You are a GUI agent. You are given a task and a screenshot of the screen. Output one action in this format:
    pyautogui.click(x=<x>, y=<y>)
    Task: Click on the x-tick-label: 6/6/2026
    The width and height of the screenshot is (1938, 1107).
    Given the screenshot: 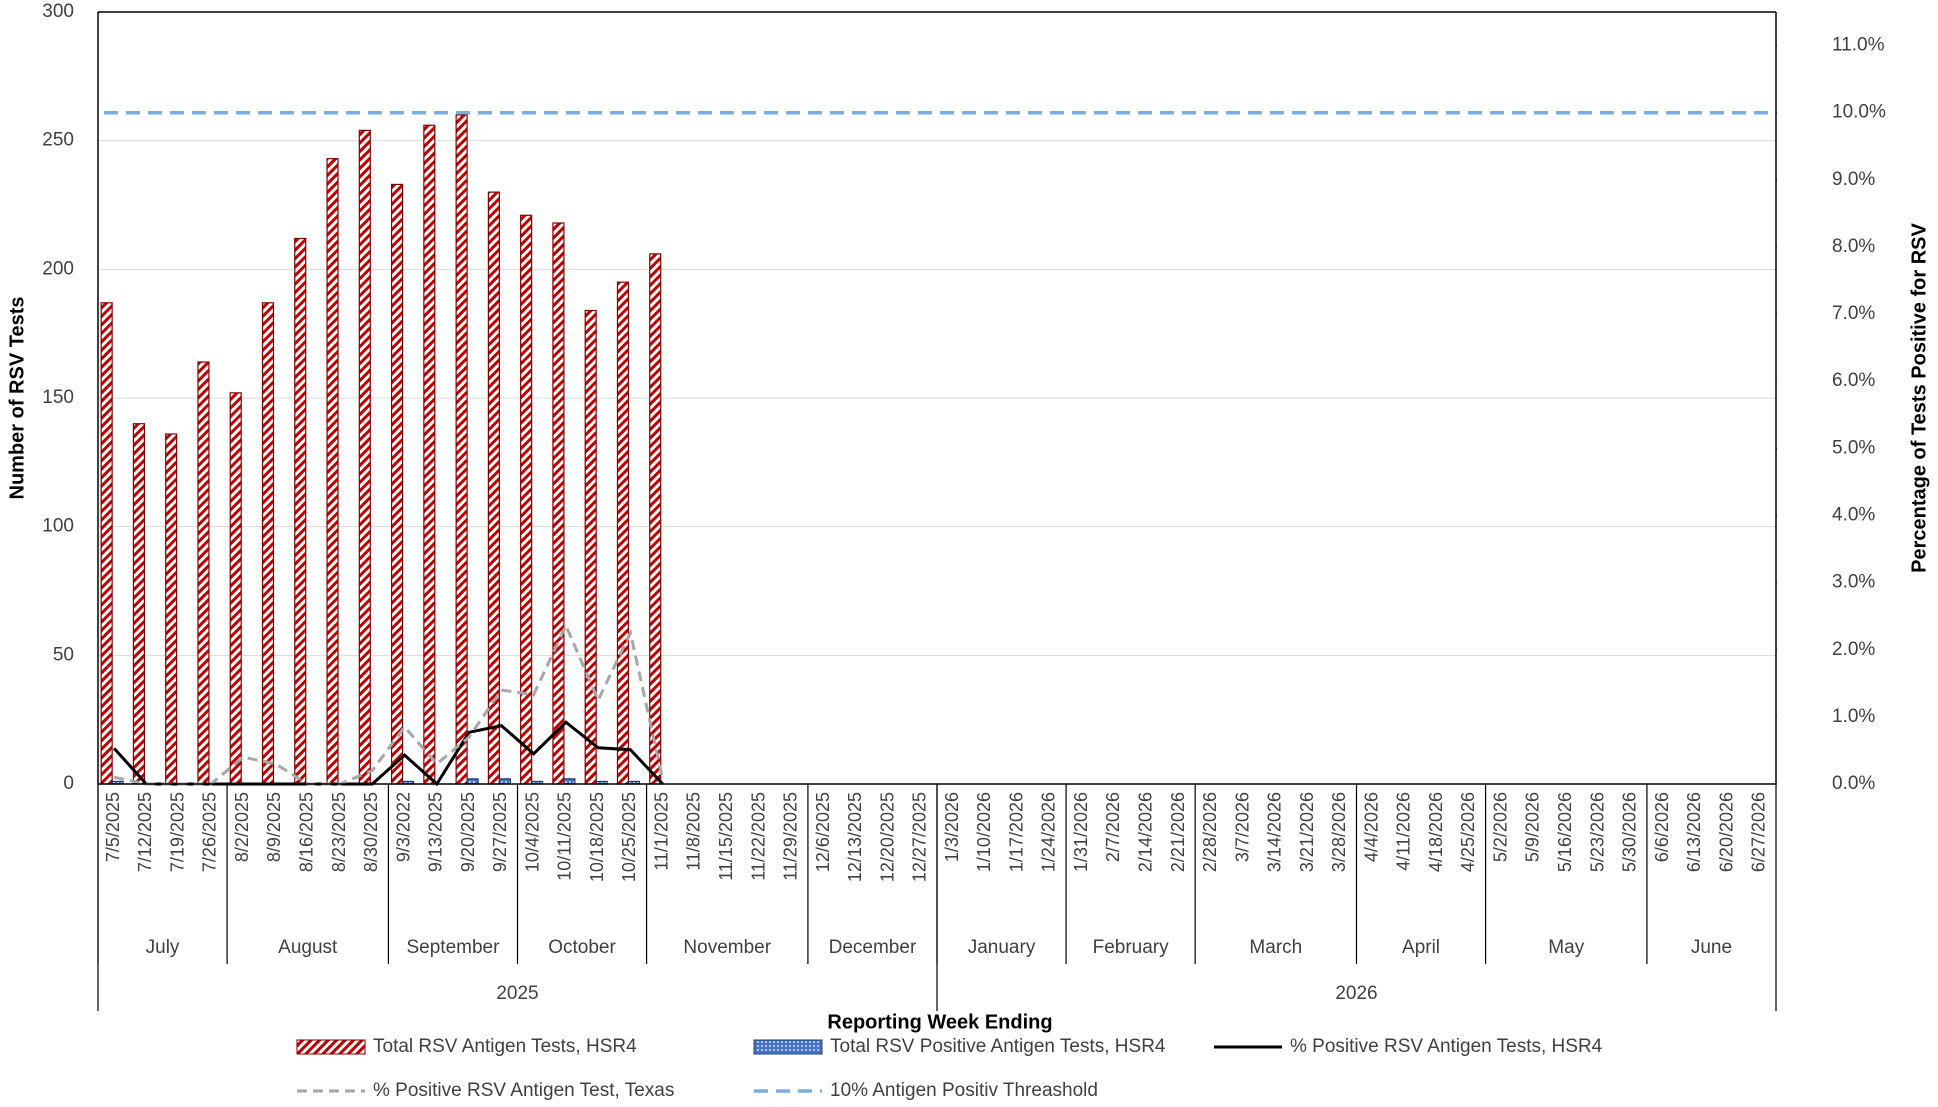 What is the action you would take?
    pyautogui.click(x=1662, y=827)
    